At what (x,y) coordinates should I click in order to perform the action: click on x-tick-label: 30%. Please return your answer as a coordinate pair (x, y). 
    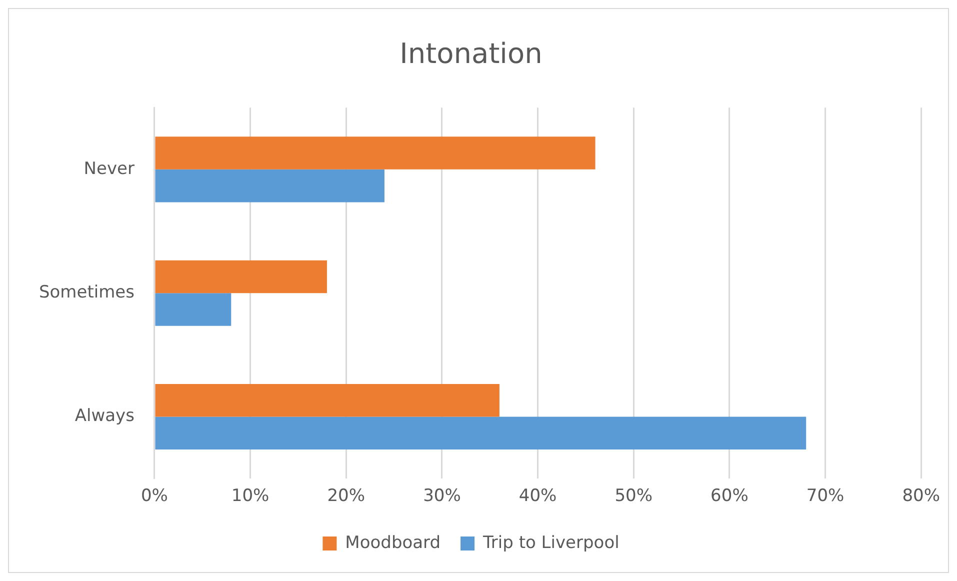
    Looking at the image, I should click on (442, 496).